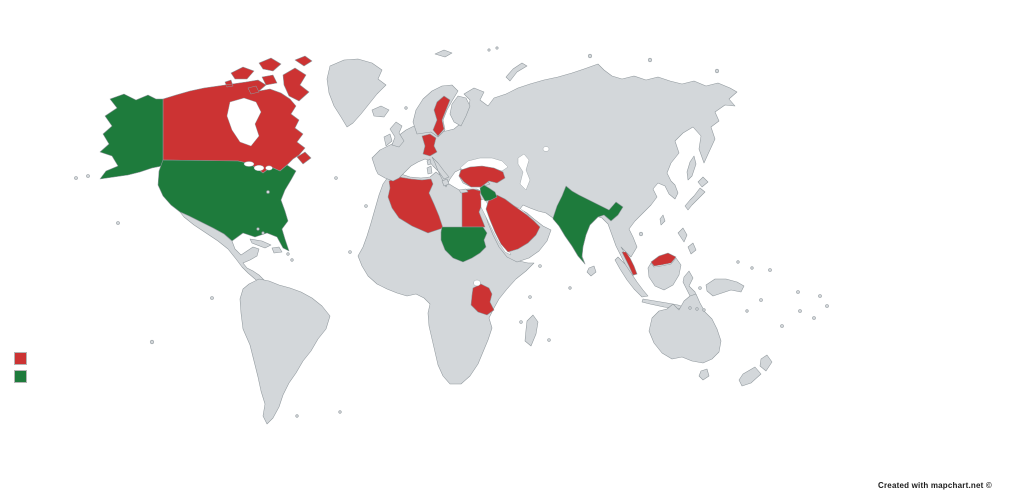 Image resolution: width=1024 pixels, height=503 pixels. Describe the element at coordinates (696, 193) in the screenshot. I see `country-japan` at that location.